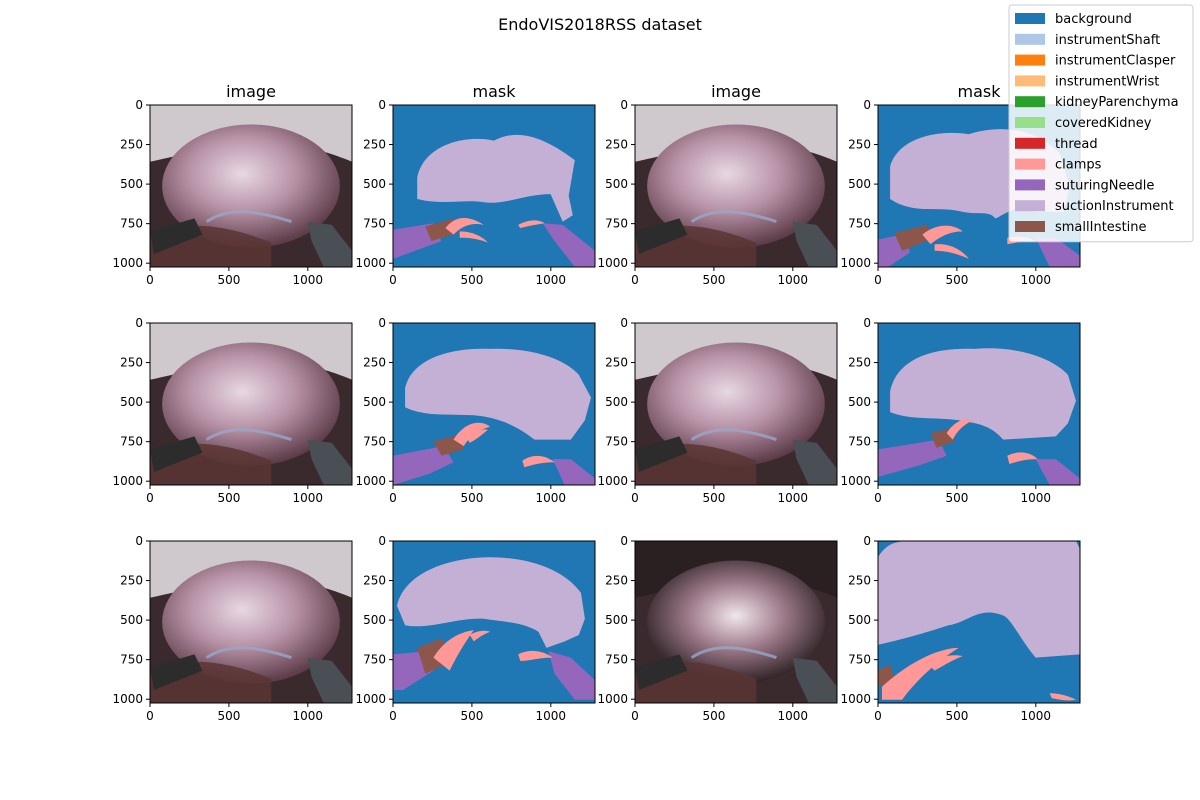 The image size is (1200, 800). Describe the element at coordinates (1114, 206) in the screenshot. I see `legend-label: suctionInstrument` at that location.